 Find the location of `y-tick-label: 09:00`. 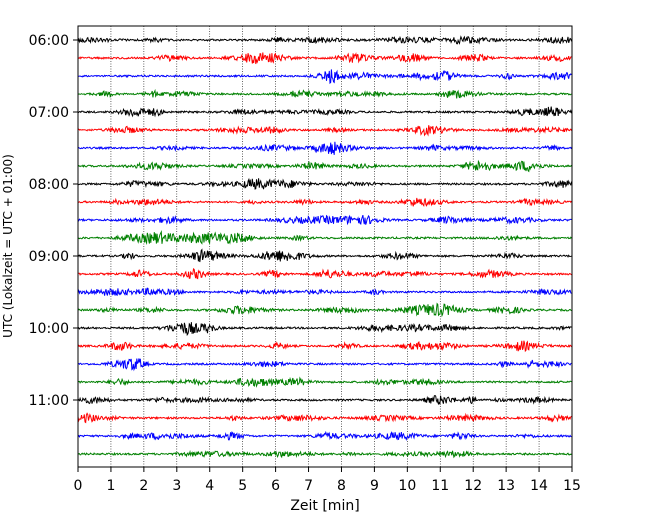

y-tick-label: 09:00 is located at coordinates (49, 257).